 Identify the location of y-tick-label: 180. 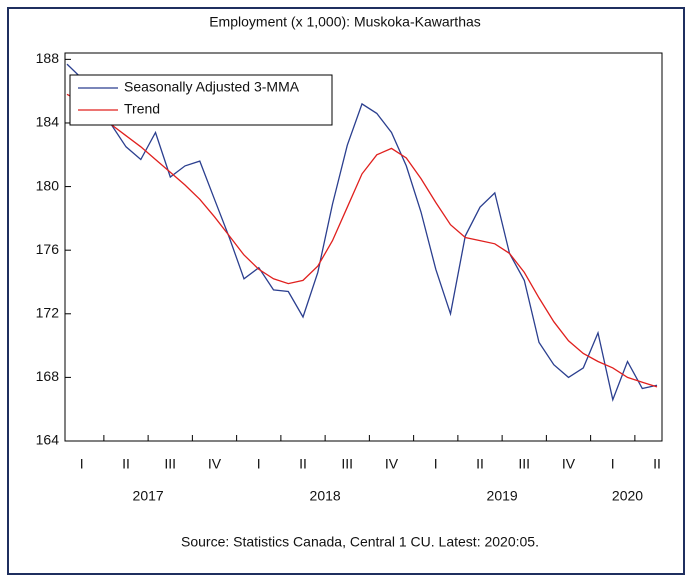
(48, 185).